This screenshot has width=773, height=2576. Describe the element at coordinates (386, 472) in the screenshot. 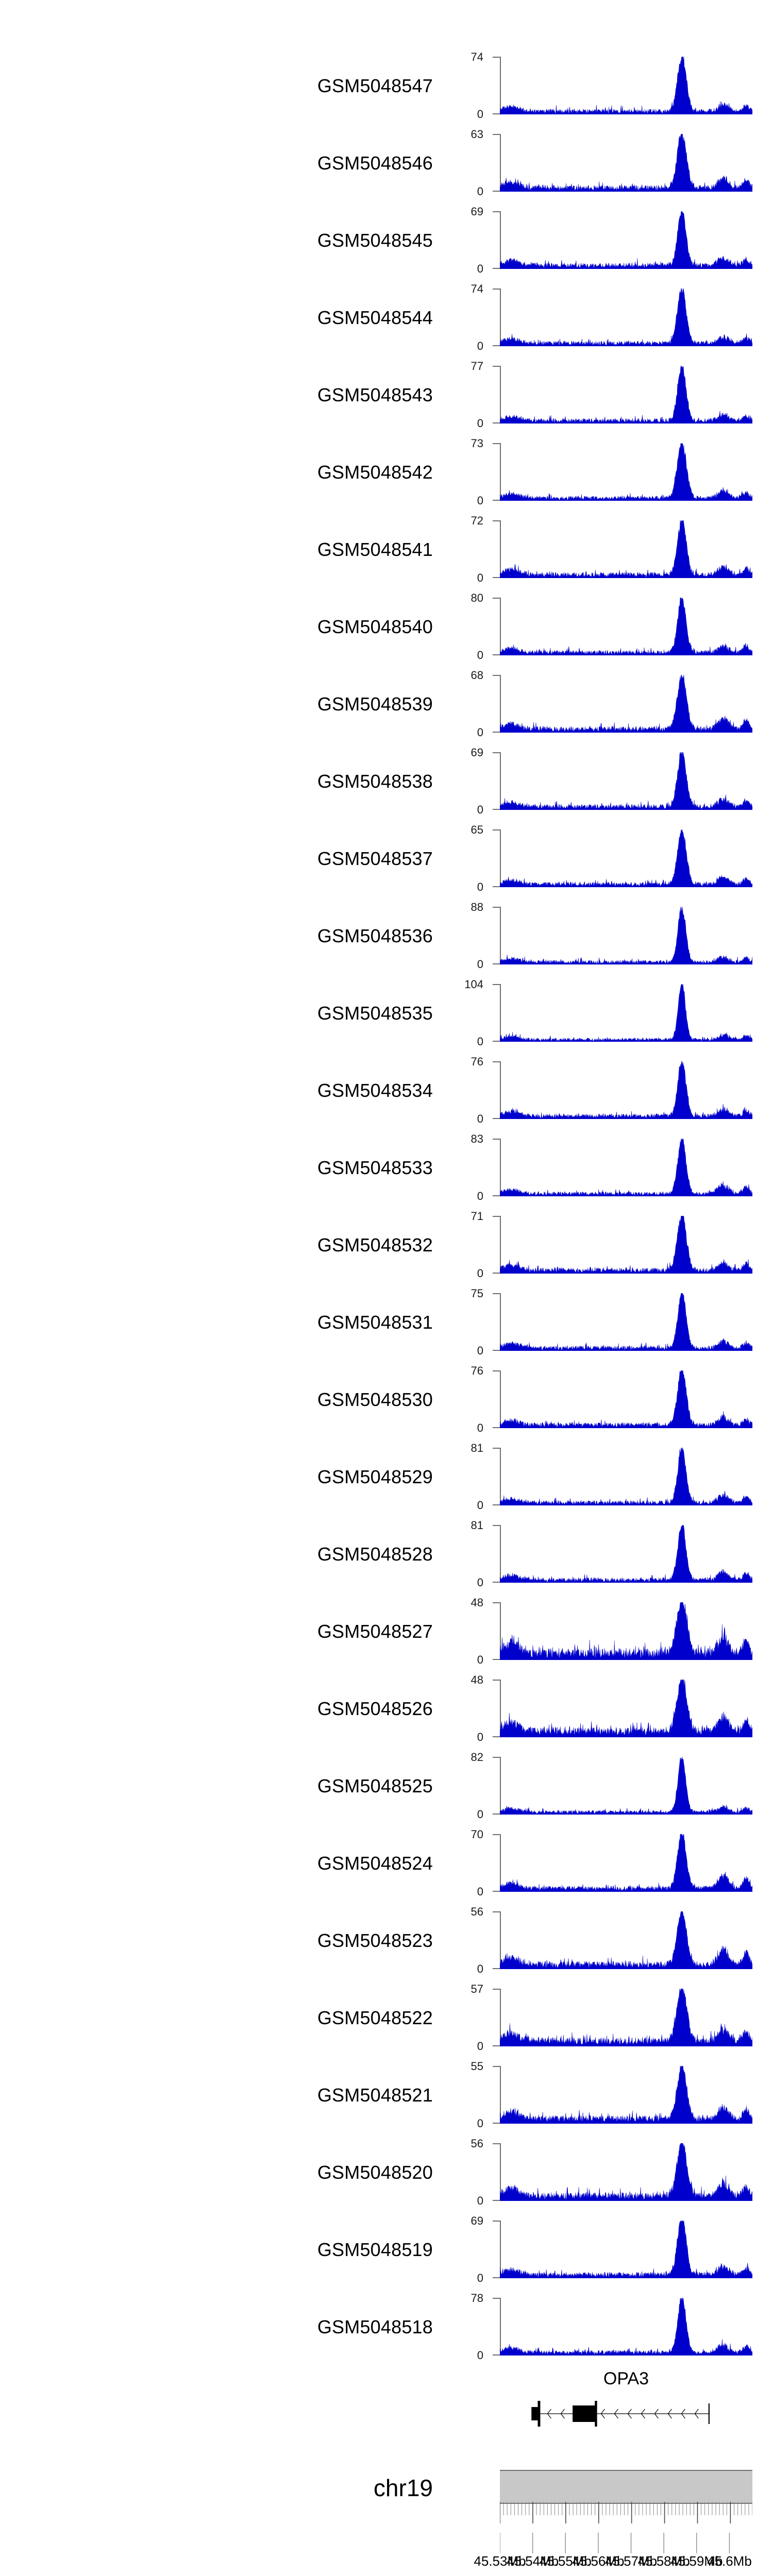

I see `coverage-track: GSM5048542 73 0` at that location.